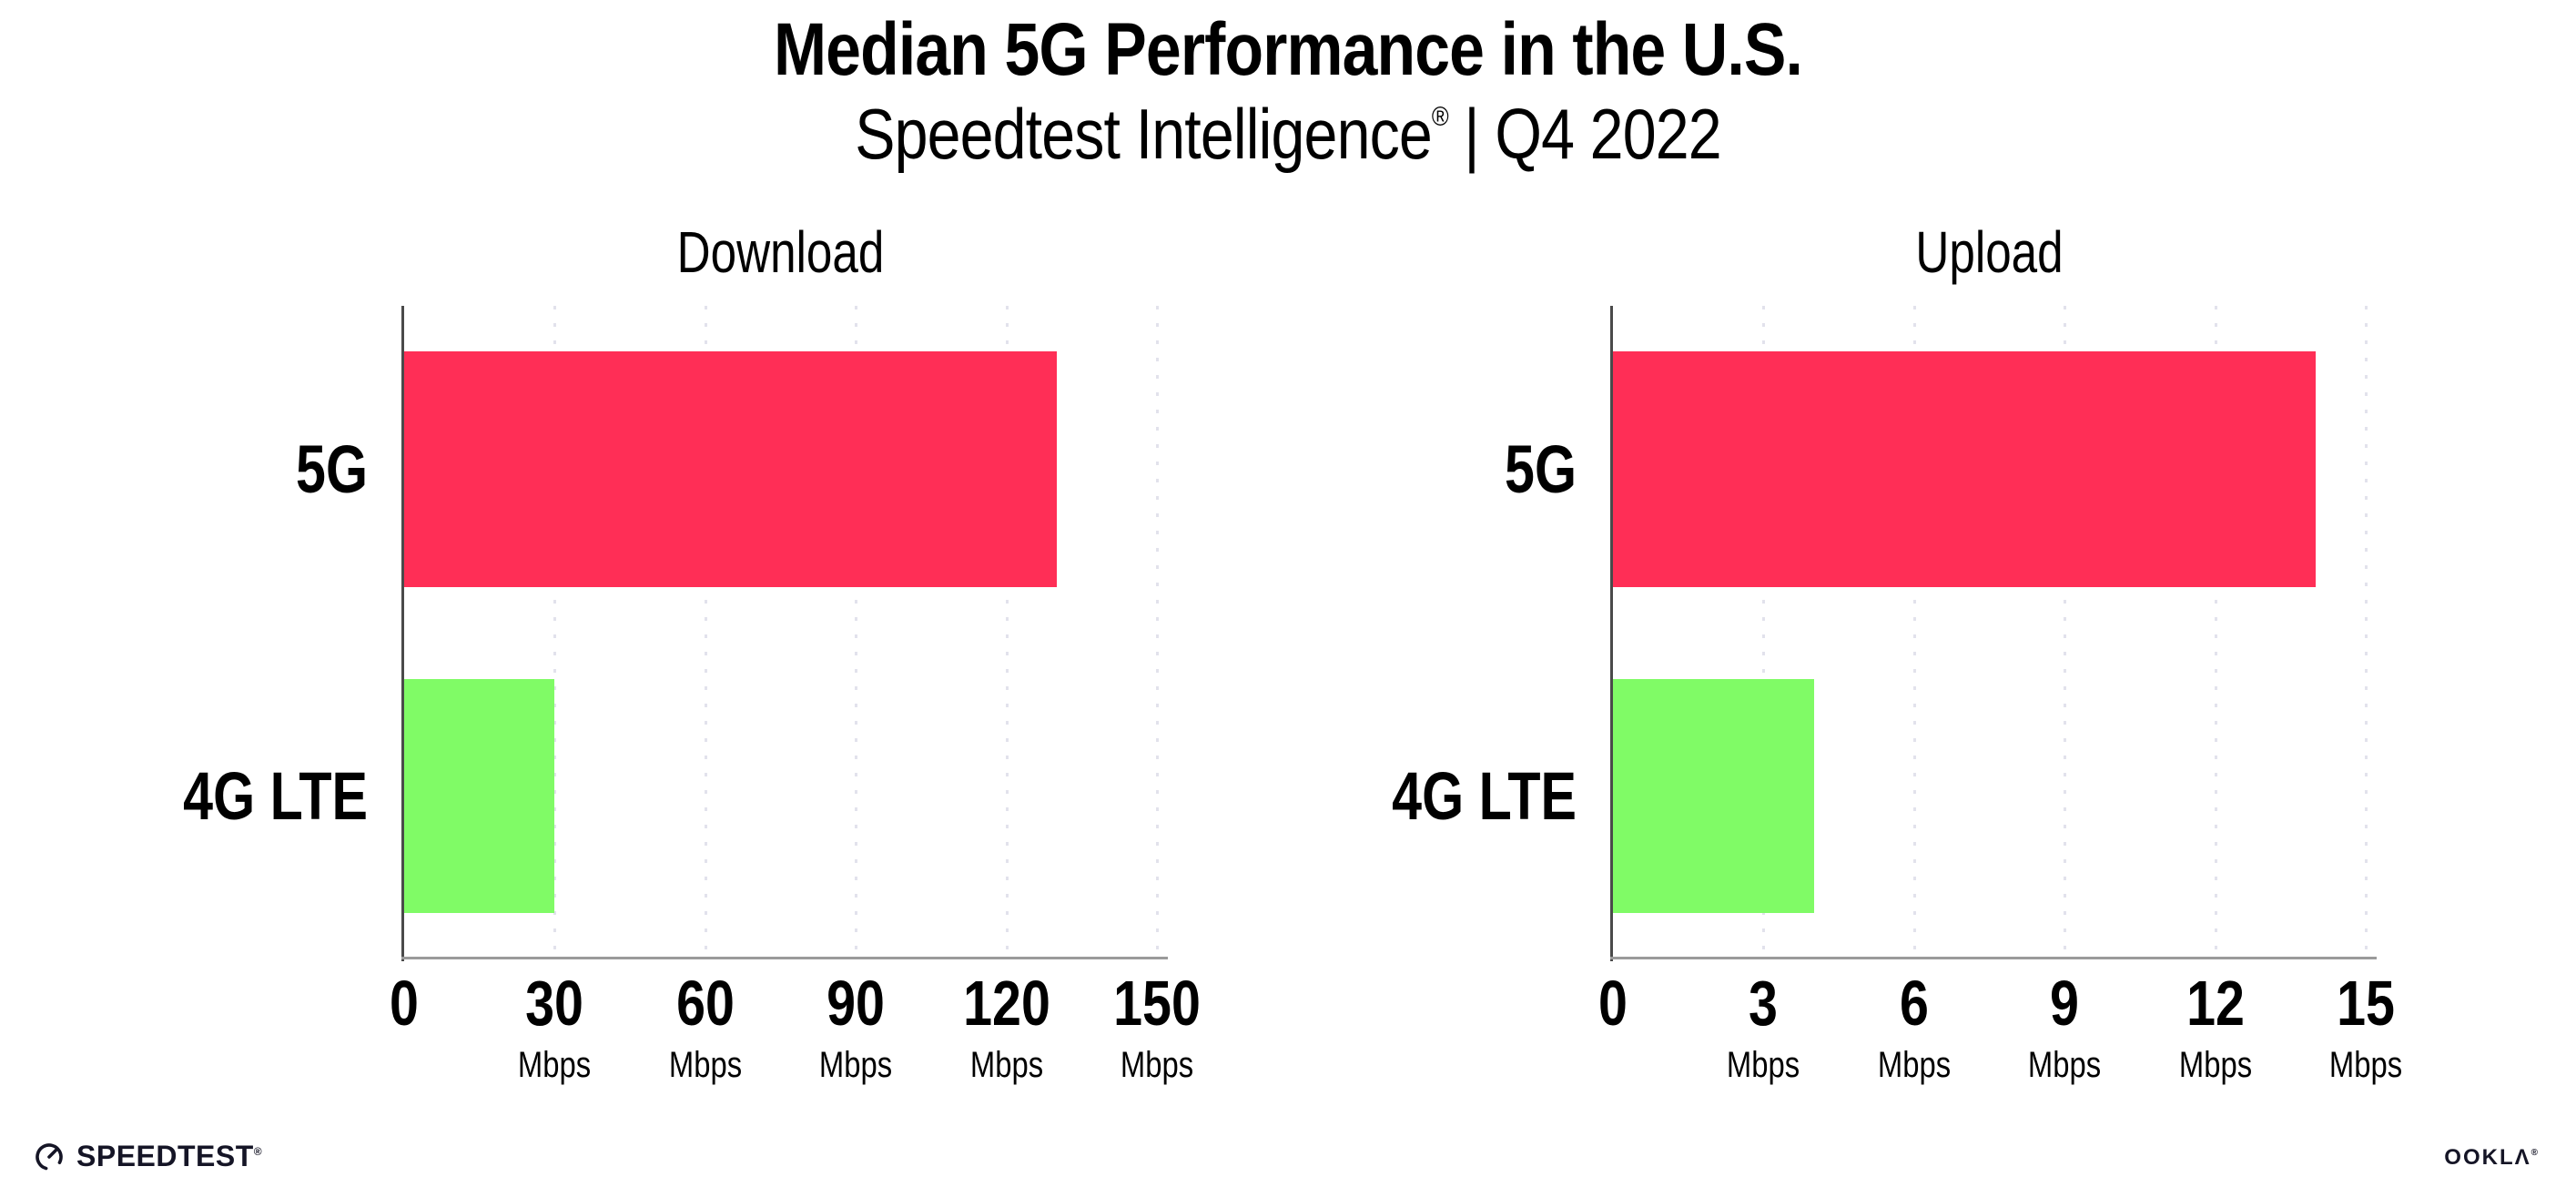 This screenshot has width=2576, height=1197. What do you see at coordinates (780, 252) in the screenshot?
I see `download-chart-title: Download` at bounding box center [780, 252].